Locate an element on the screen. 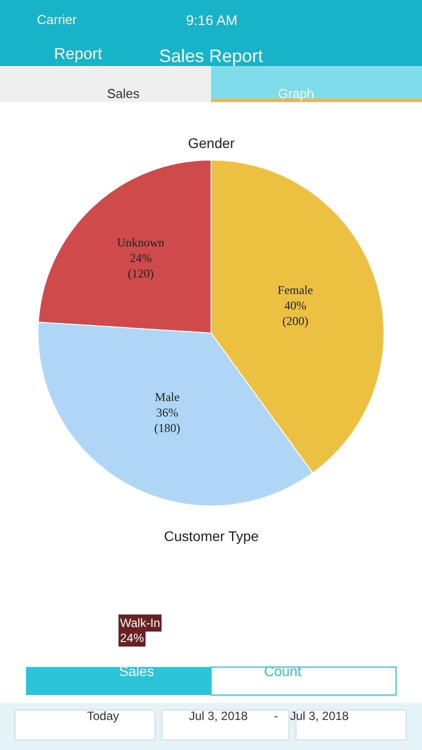 The height and width of the screenshot is (750, 422). slice-label: Unknown is located at coordinates (140, 243).